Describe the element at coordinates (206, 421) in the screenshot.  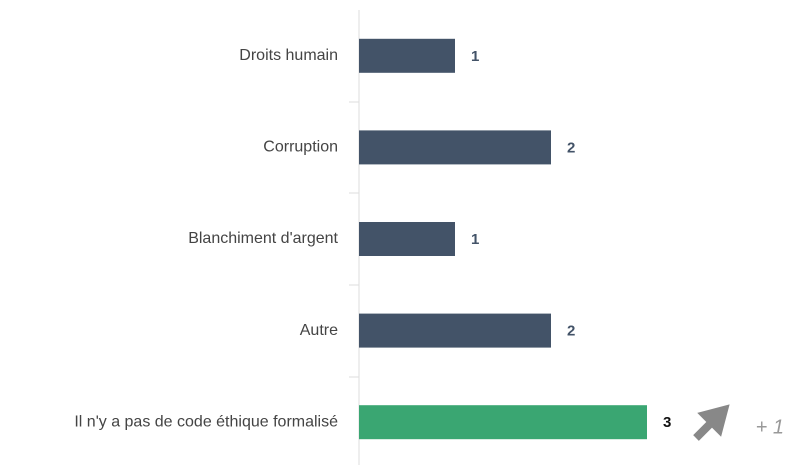
I see `category-label: Il n'y a pas de code éthique formalisé` at that location.